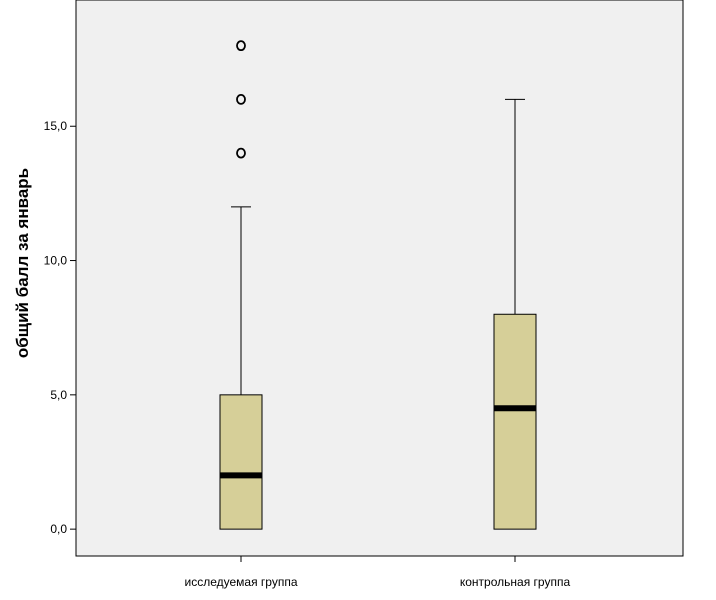  Describe the element at coordinates (58, 395) in the screenshot. I see `y-tick-label-1: 5,0` at that location.